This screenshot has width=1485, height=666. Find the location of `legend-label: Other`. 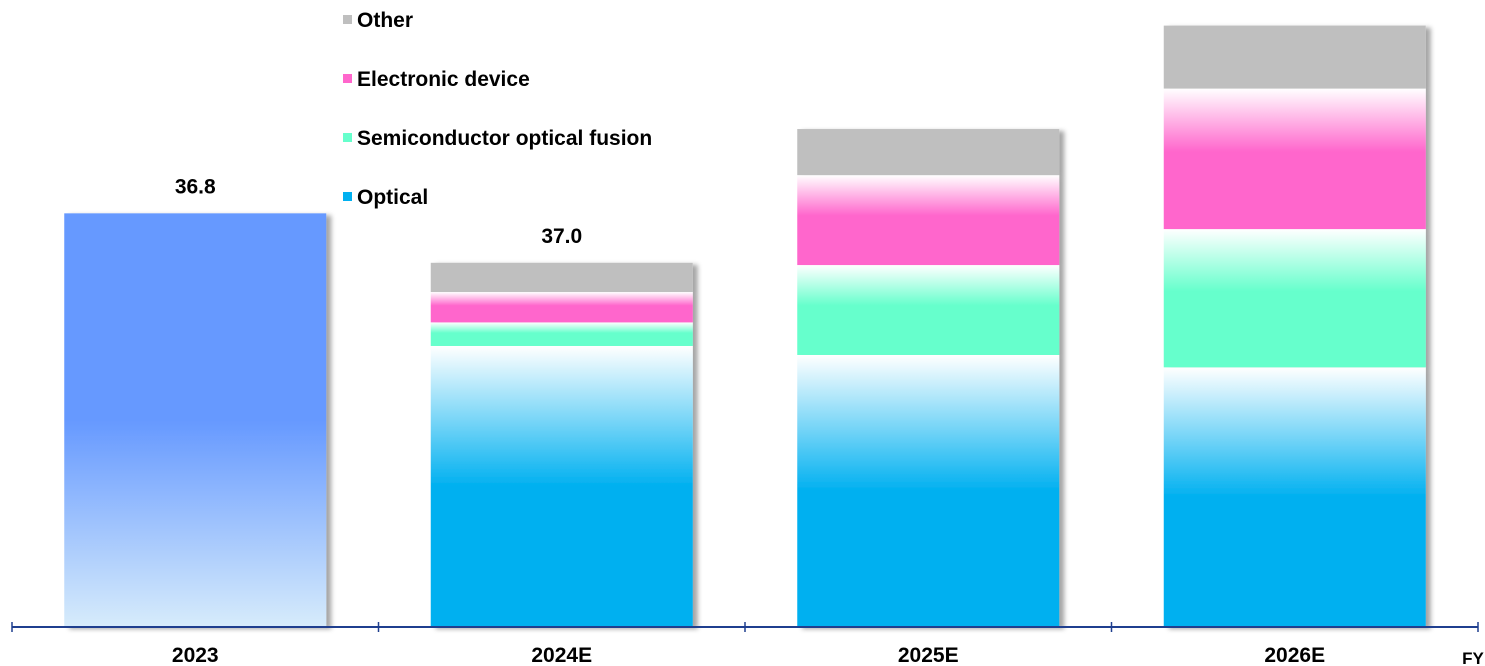

legend-label: Other is located at coordinates (385, 20).